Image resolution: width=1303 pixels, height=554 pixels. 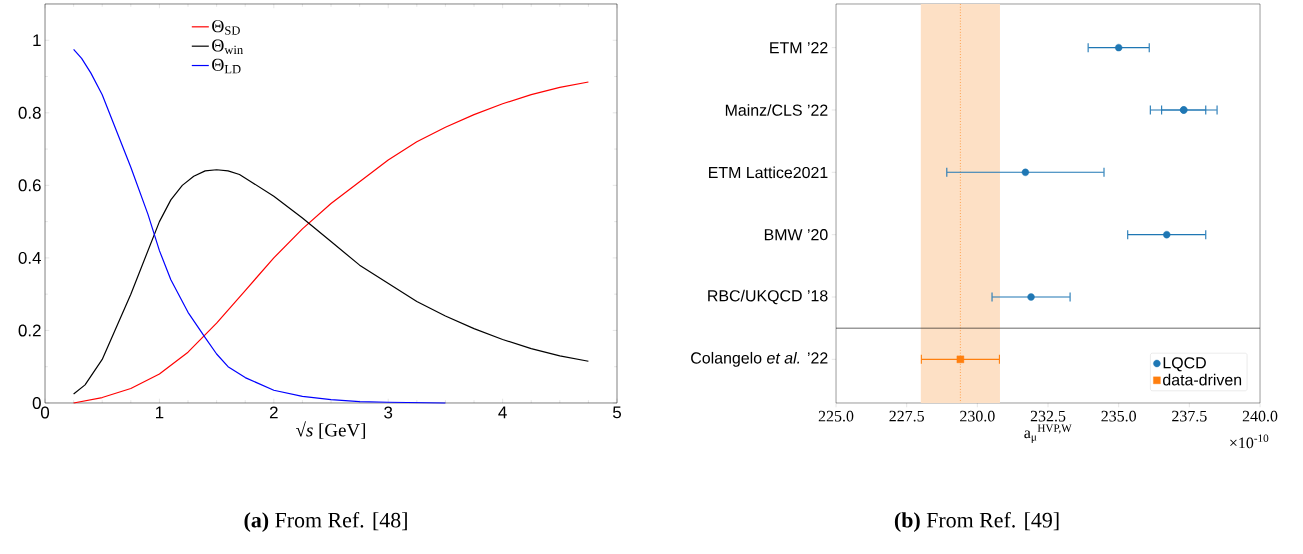 I want to click on legend-label: Θ$_{SD}$, so click(x=226, y=27).